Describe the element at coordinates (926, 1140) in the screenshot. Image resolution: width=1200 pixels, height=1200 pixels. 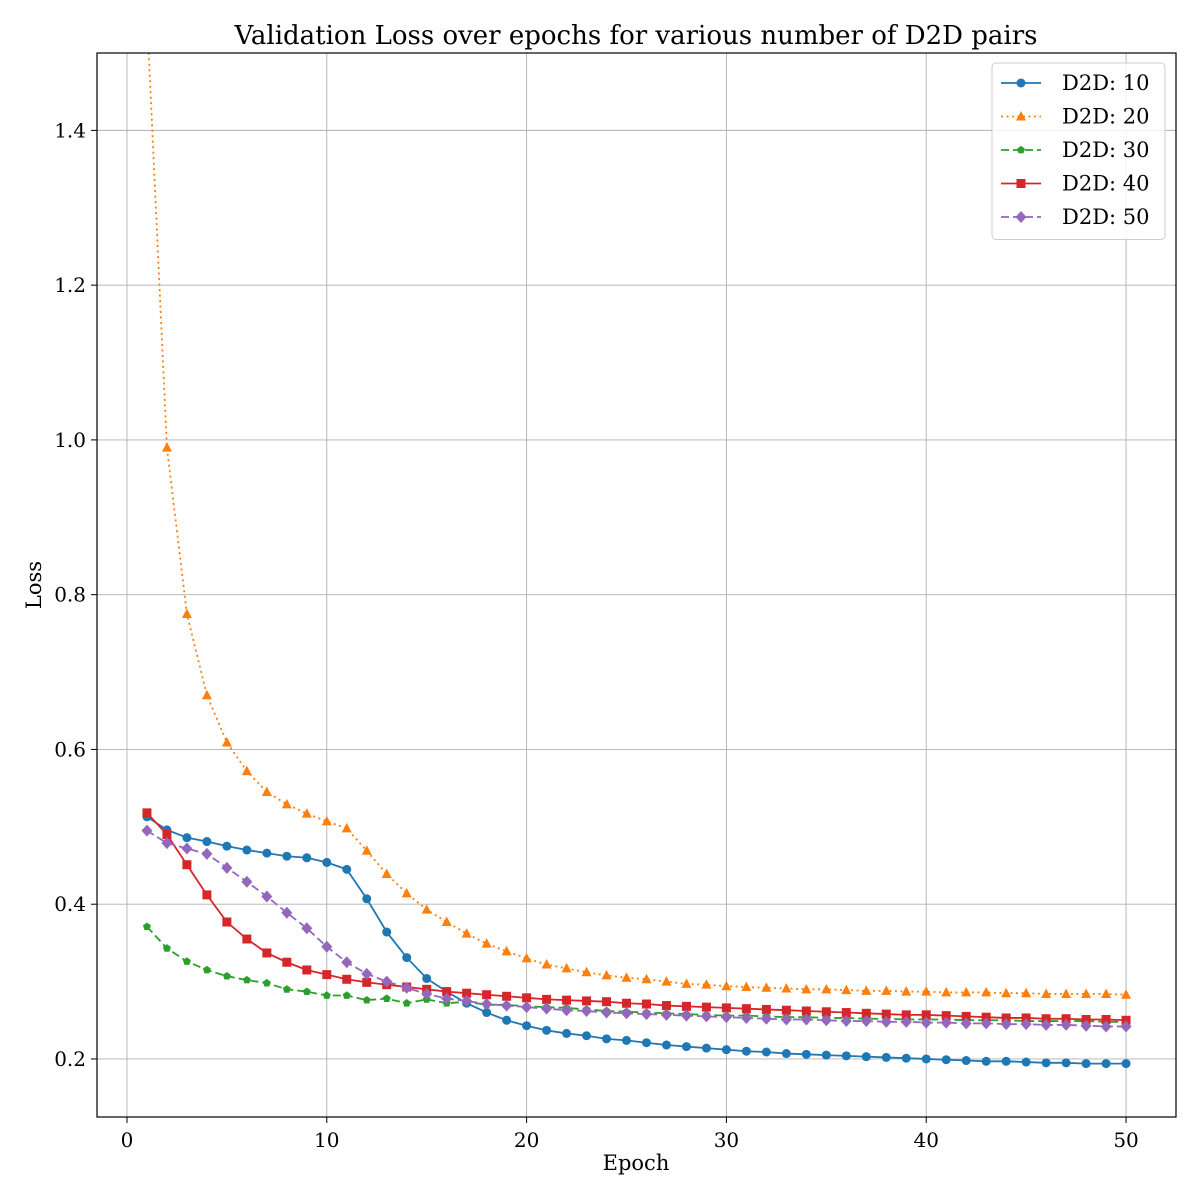
I see `x-tick-label: 40` at that location.